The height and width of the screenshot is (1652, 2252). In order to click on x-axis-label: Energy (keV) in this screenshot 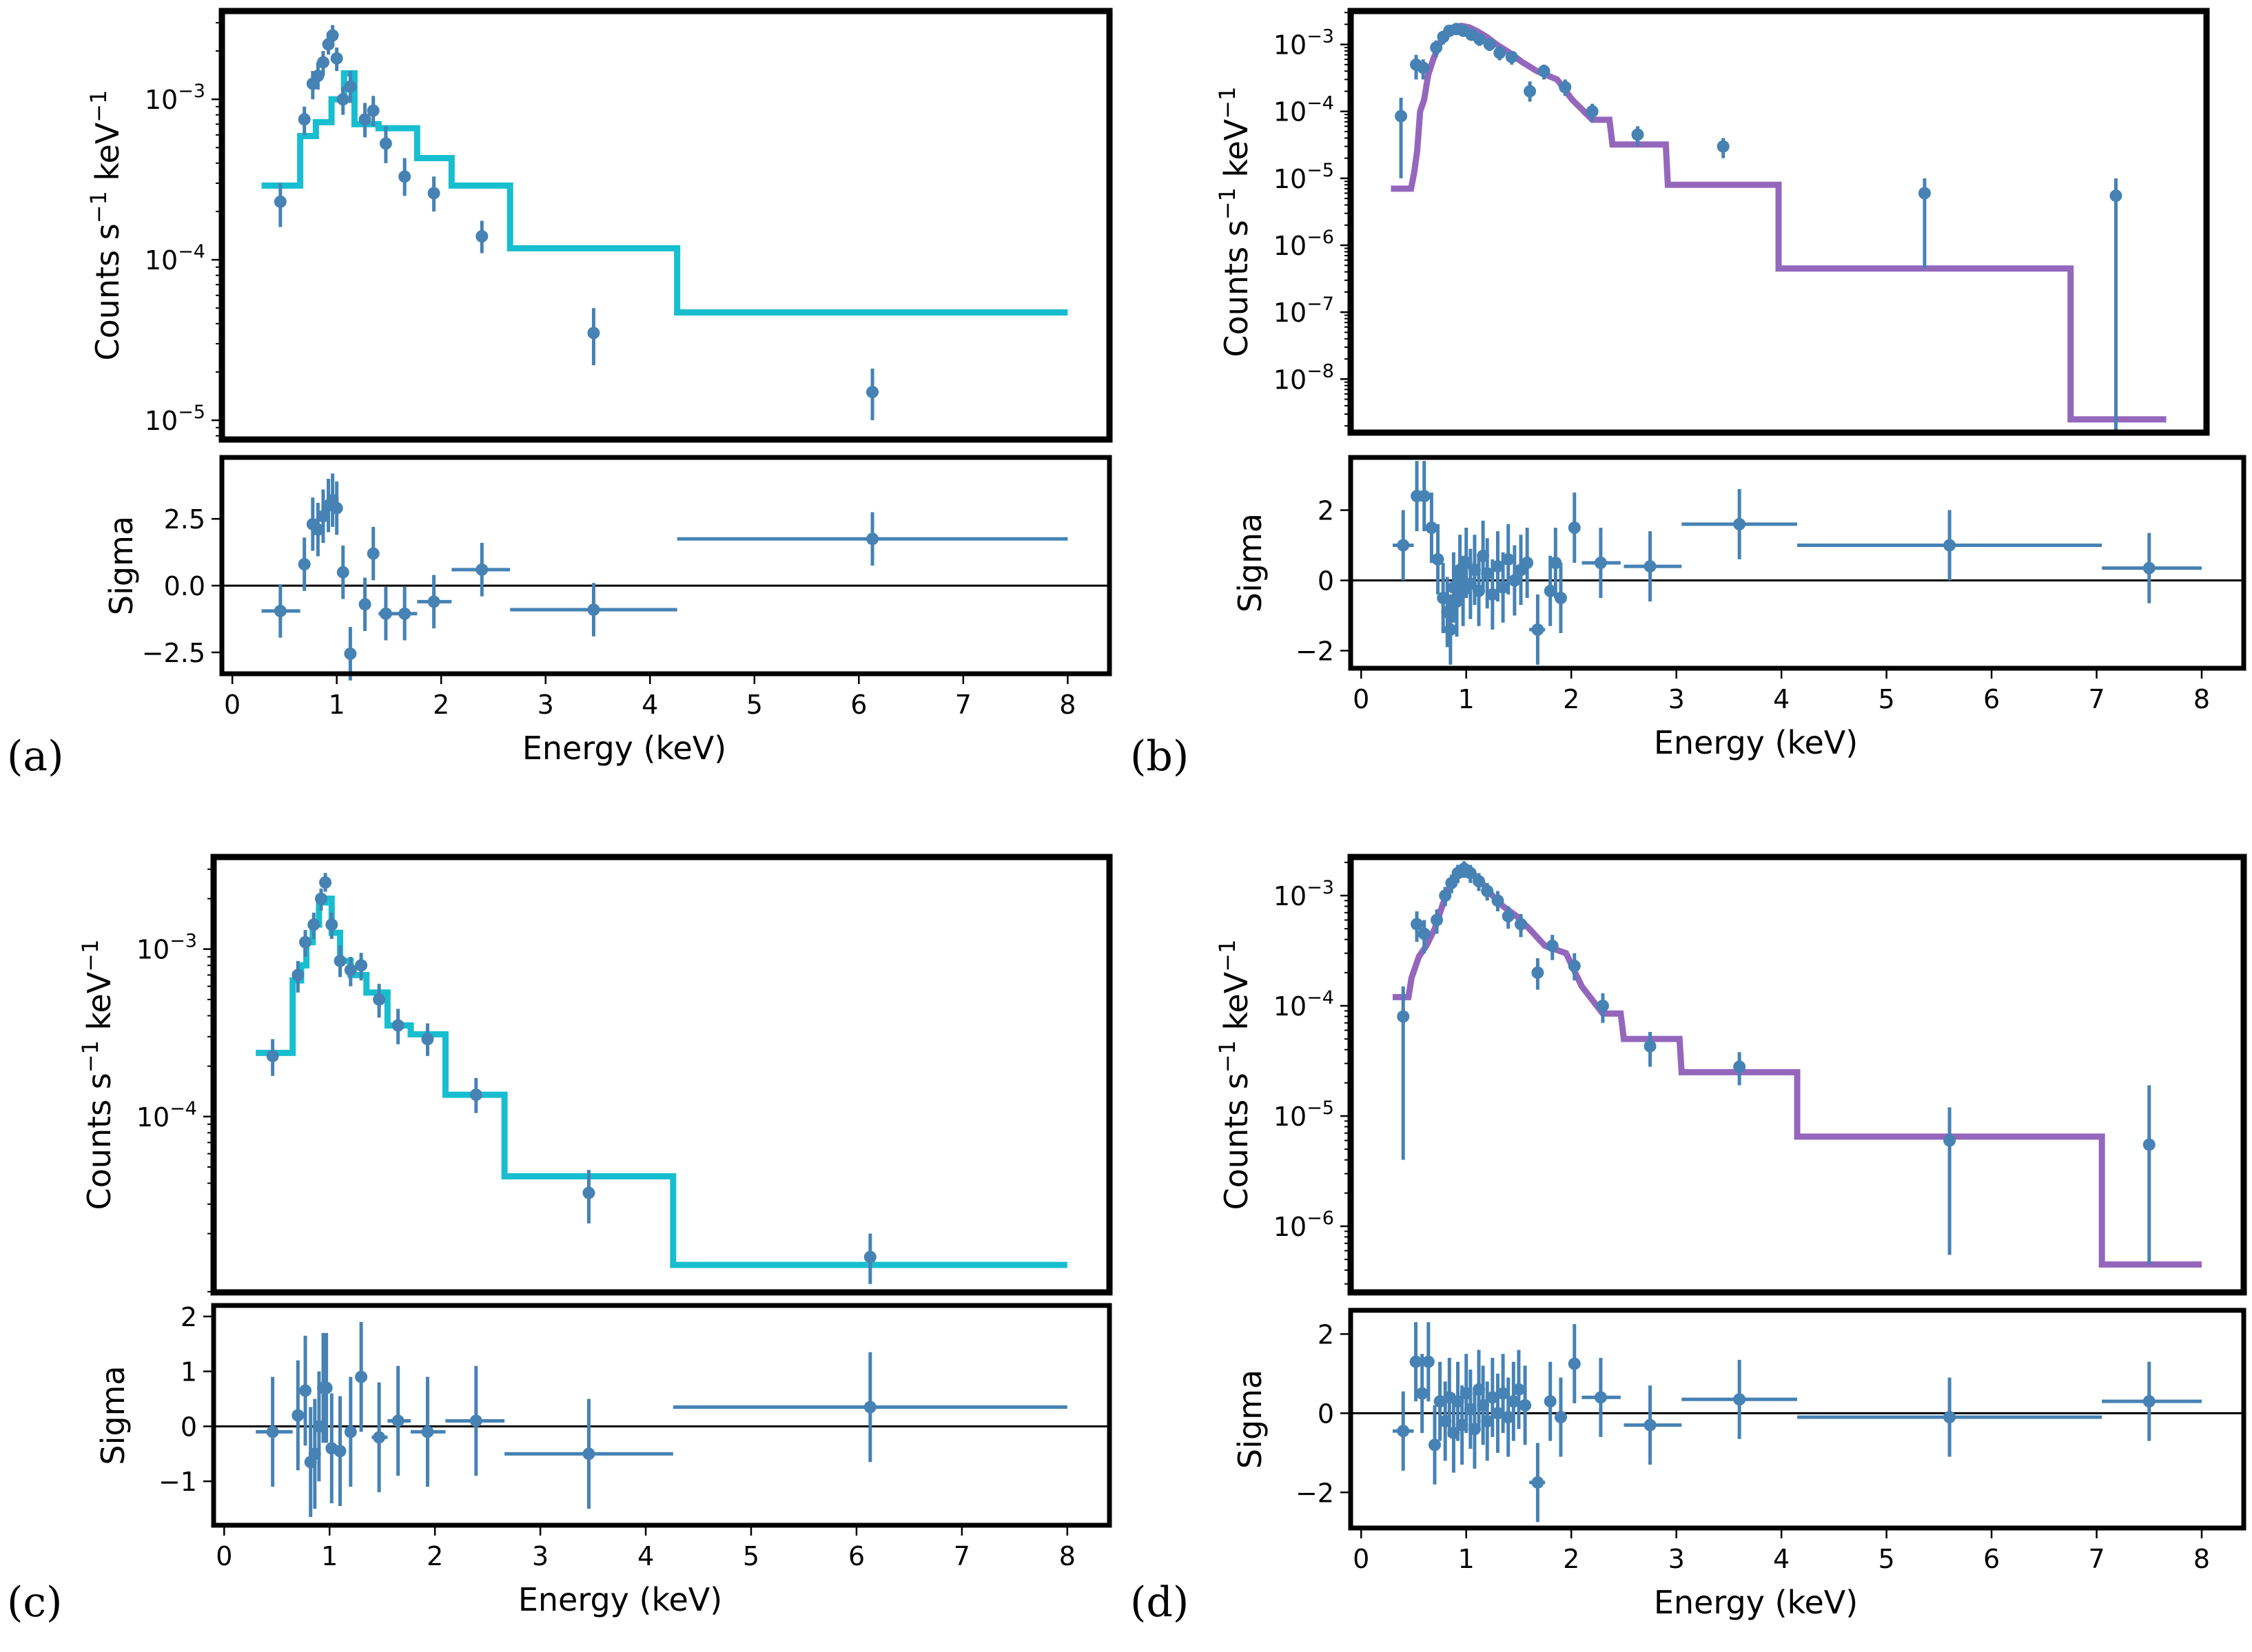, I will do `click(1756, 742)`.